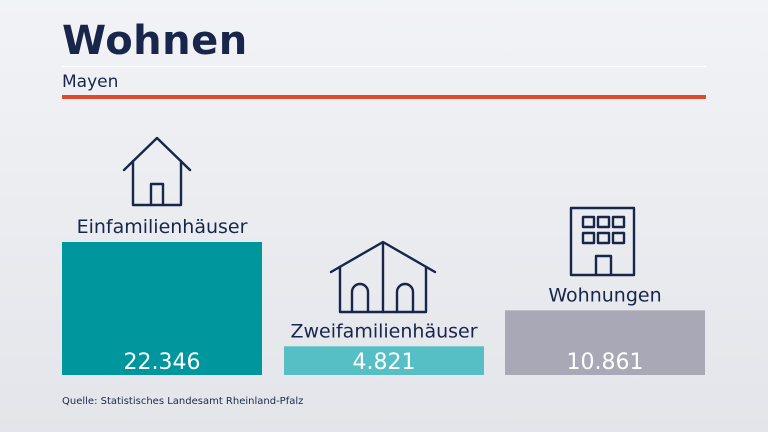  I want to click on page-title: Wohnen, so click(155, 41).